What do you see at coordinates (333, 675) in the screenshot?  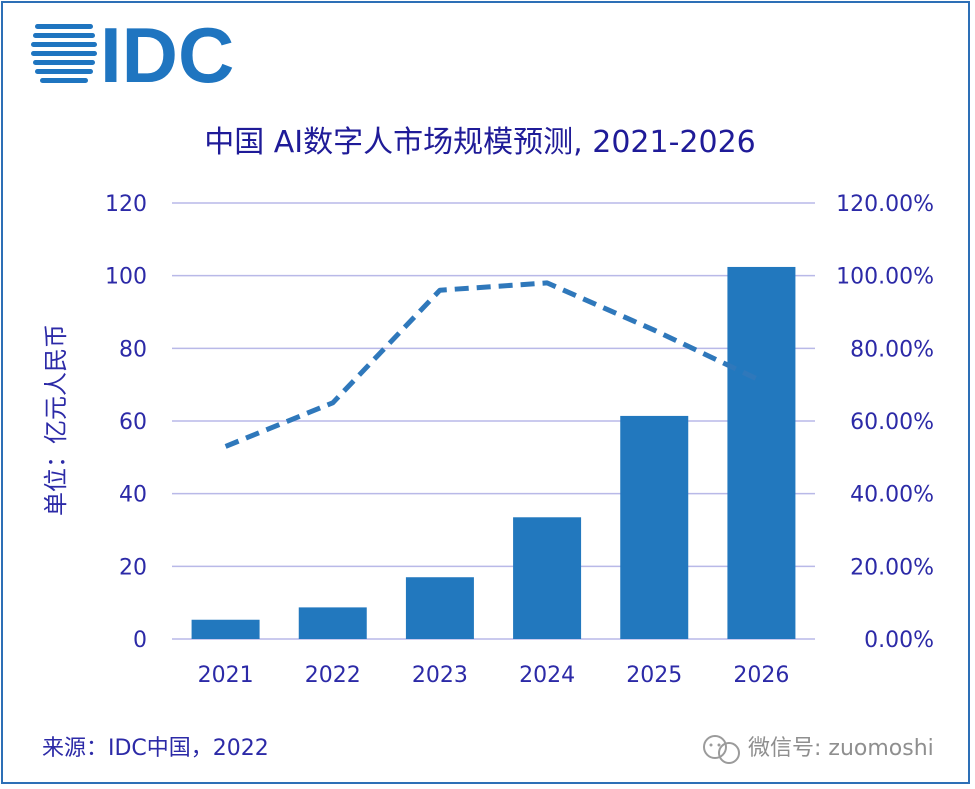 I see `x-tick-label: 2022` at bounding box center [333, 675].